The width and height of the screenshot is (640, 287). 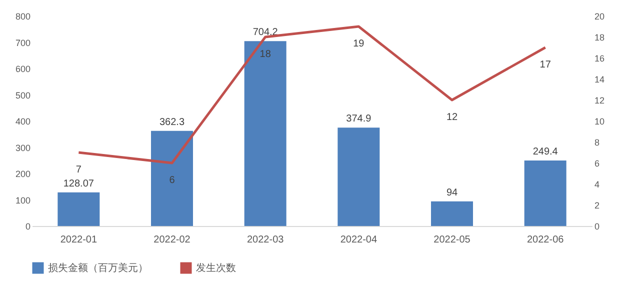 I want to click on data-label: 6, so click(x=172, y=180).